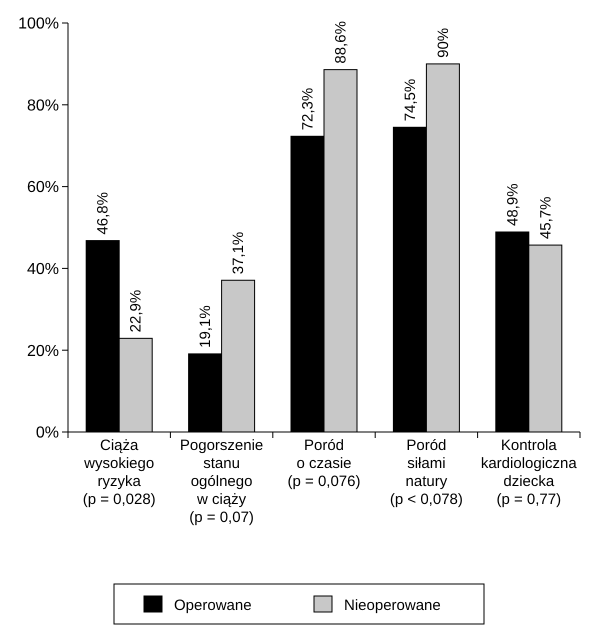 The image size is (598, 639). I want to click on x-tick-label: Ciąża wysokiego ryzyka (p = 0,028), so click(119, 472).